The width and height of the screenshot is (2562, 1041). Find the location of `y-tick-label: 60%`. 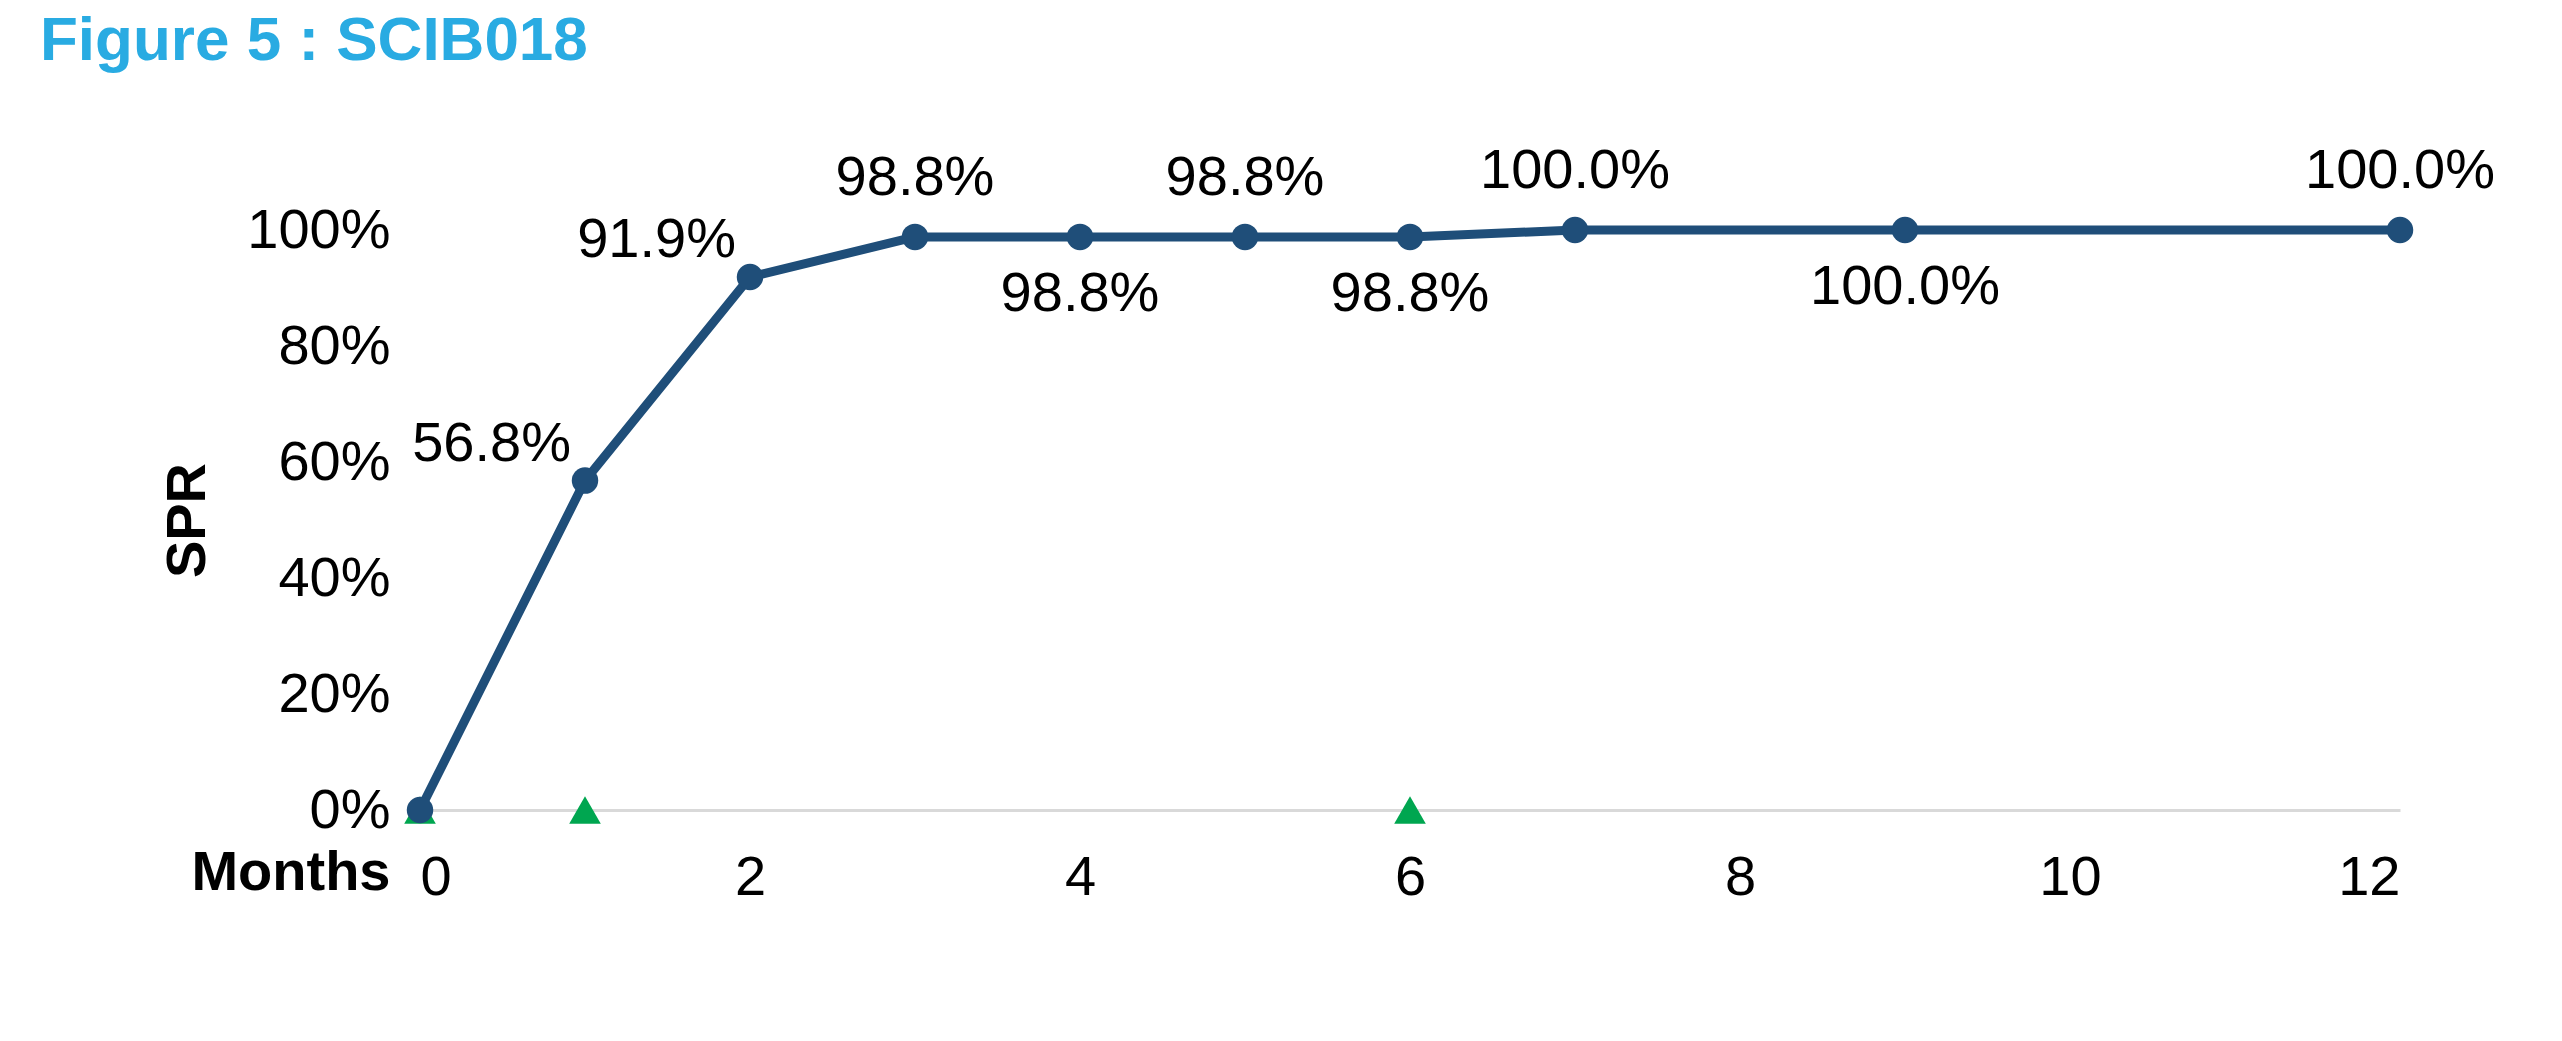

y-tick-label: 60% is located at coordinates (334, 460).